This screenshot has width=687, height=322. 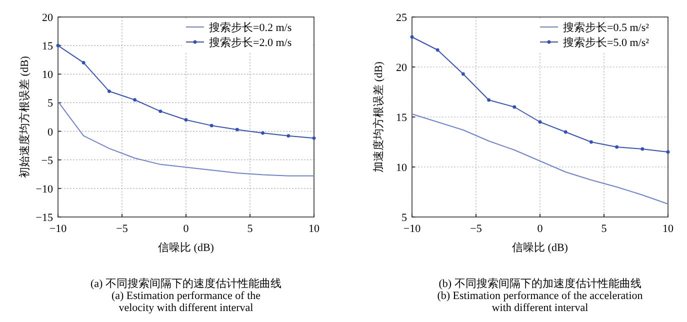 What do you see at coordinates (186, 308) in the screenshot?
I see `text: velocity with different interval` at bounding box center [186, 308].